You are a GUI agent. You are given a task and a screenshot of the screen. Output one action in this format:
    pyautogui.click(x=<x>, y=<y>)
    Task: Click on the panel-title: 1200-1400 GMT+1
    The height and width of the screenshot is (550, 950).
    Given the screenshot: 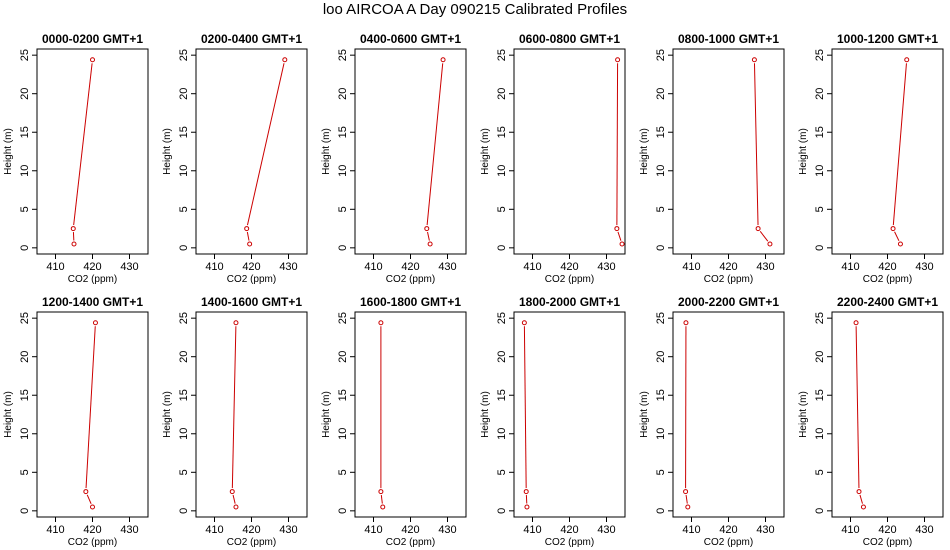 What is the action you would take?
    pyautogui.click(x=92, y=302)
    